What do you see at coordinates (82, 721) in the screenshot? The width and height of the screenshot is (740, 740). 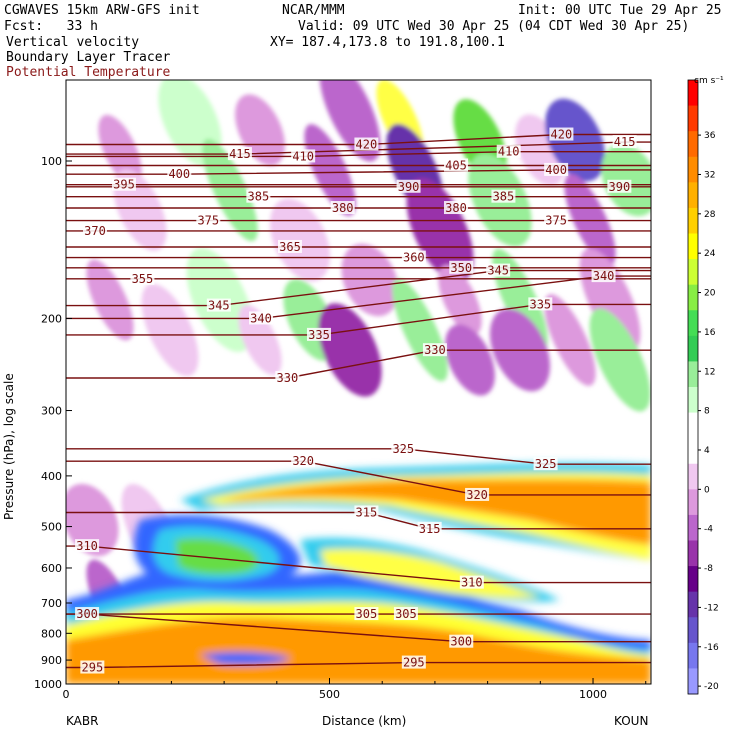 I see `x-start-station: KABR` at bounding box center [82, 721].